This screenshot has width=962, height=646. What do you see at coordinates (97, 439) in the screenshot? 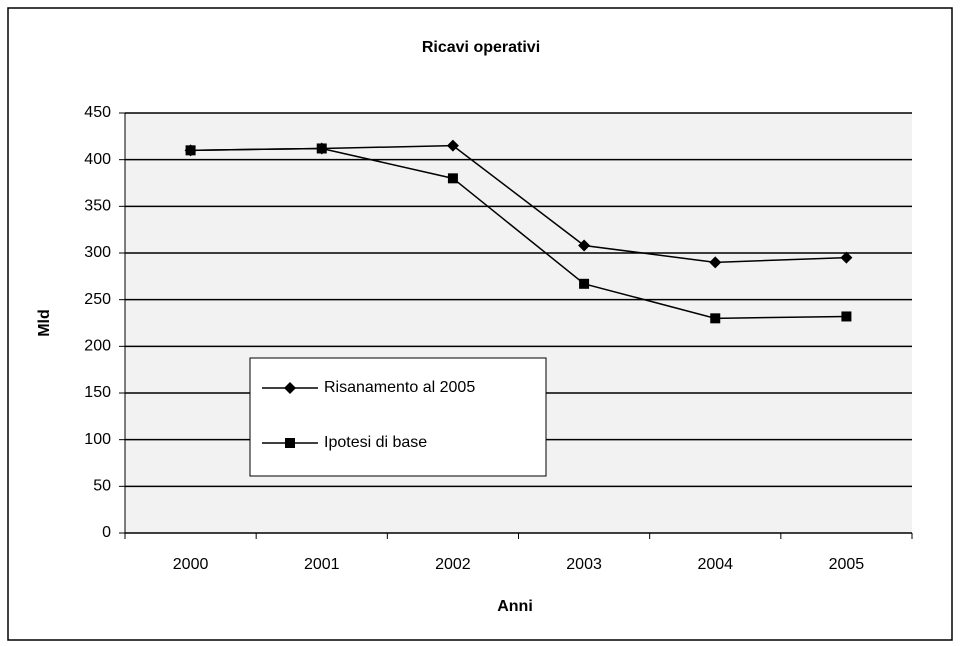
I see `y-tick-label: 100` at bounding box center [97, 439].